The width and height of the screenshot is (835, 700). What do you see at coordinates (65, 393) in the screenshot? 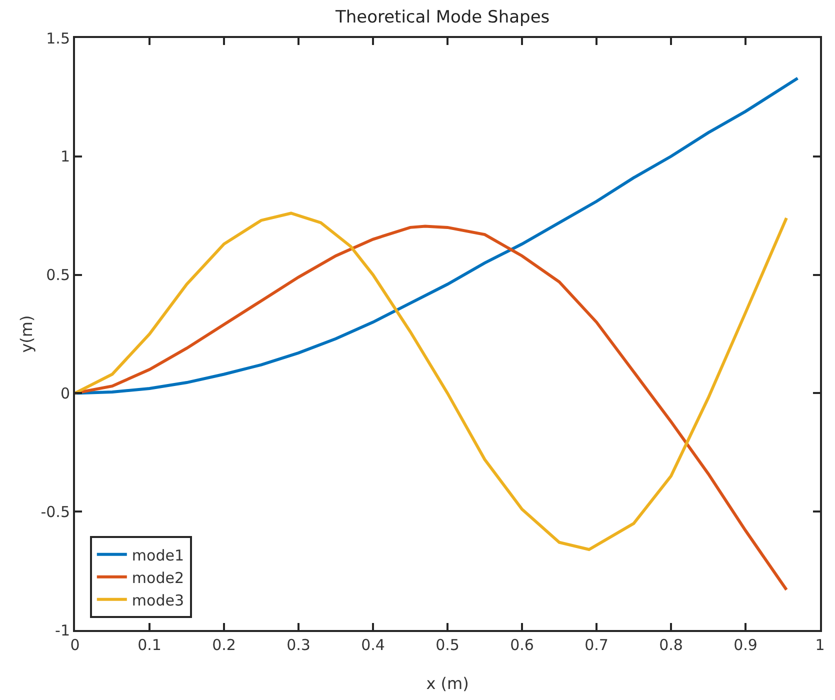
I see `y-tick-label: 0` at bounding box center [65, 393].